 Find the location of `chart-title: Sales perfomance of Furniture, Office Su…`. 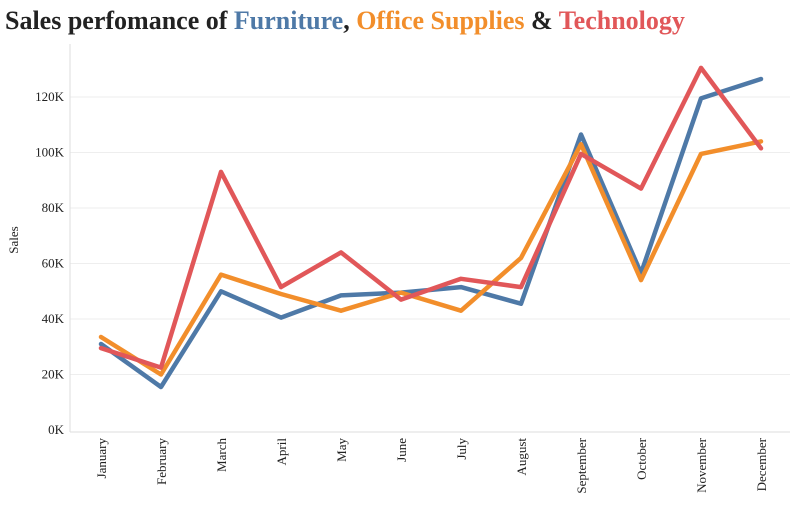

chart-title: Sales perfomance of Furniture, Office Su… is located at coordinates (345, 21).